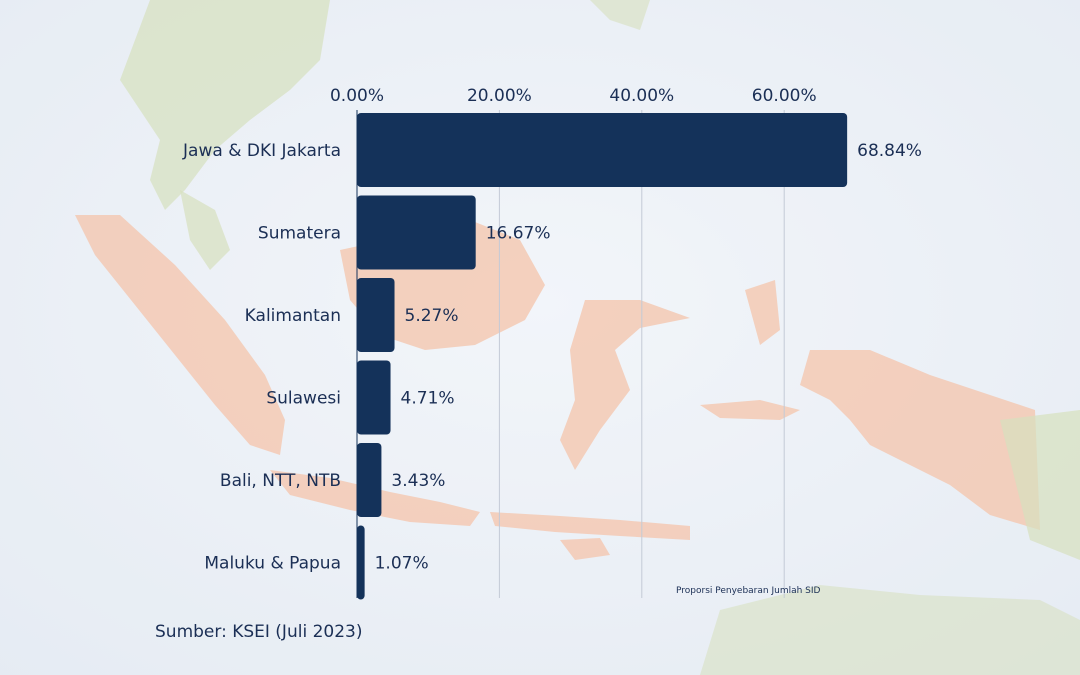 The width and height of the screenshot is (1080, 675). What do you see at coordinates (272, 564) in the screenshot?
I see `category-label: Maluku & Papua` at bounding box center [272, 564].